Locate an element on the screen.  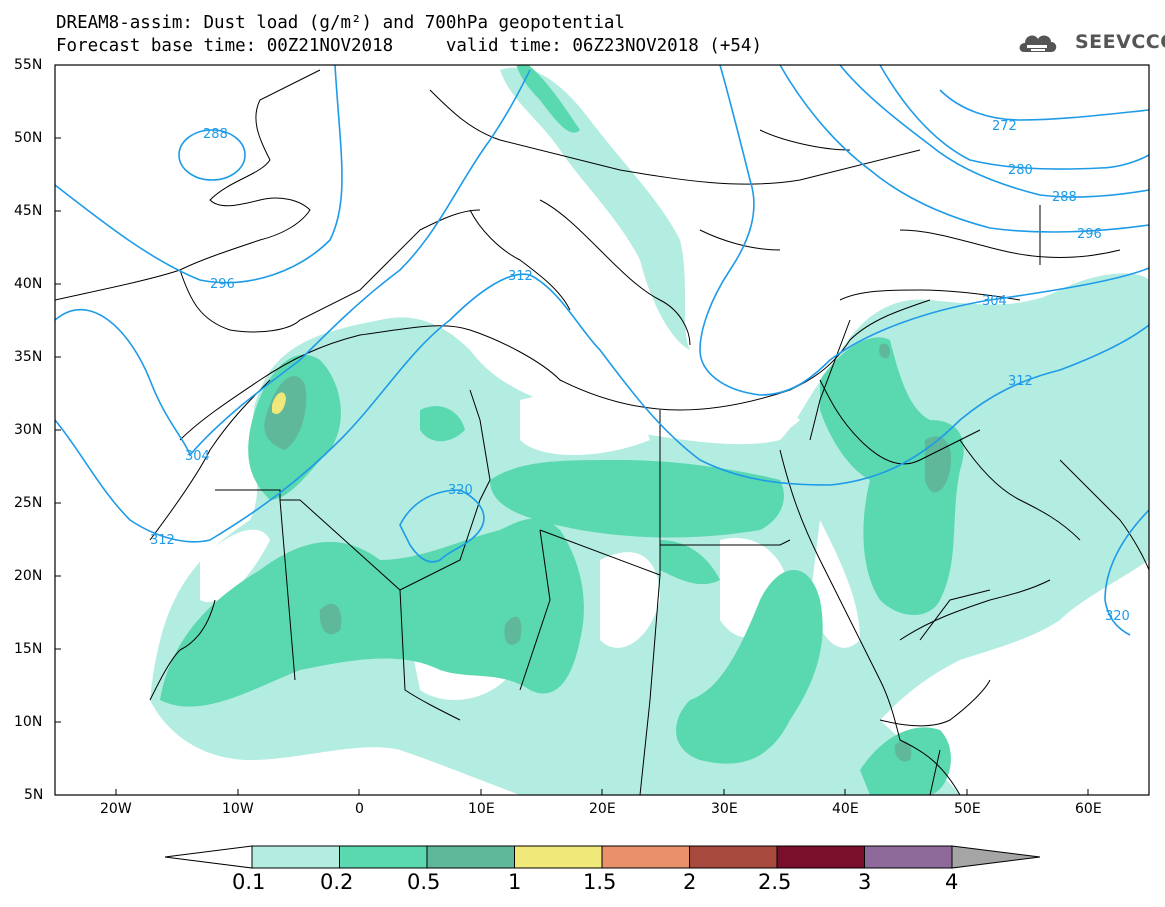
lat-label: 30N is located at coordinates (28, 430).